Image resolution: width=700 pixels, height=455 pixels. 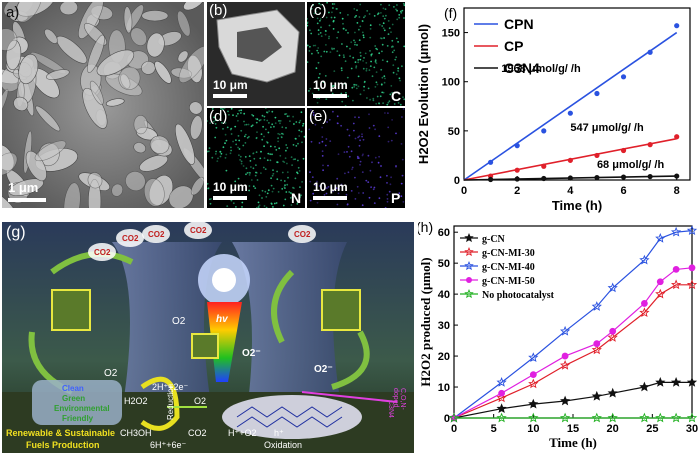 What do you see at coordinates (73, 388) in the screenshot?
I see `clean-label: Clean` at bounding box center [73, 388].